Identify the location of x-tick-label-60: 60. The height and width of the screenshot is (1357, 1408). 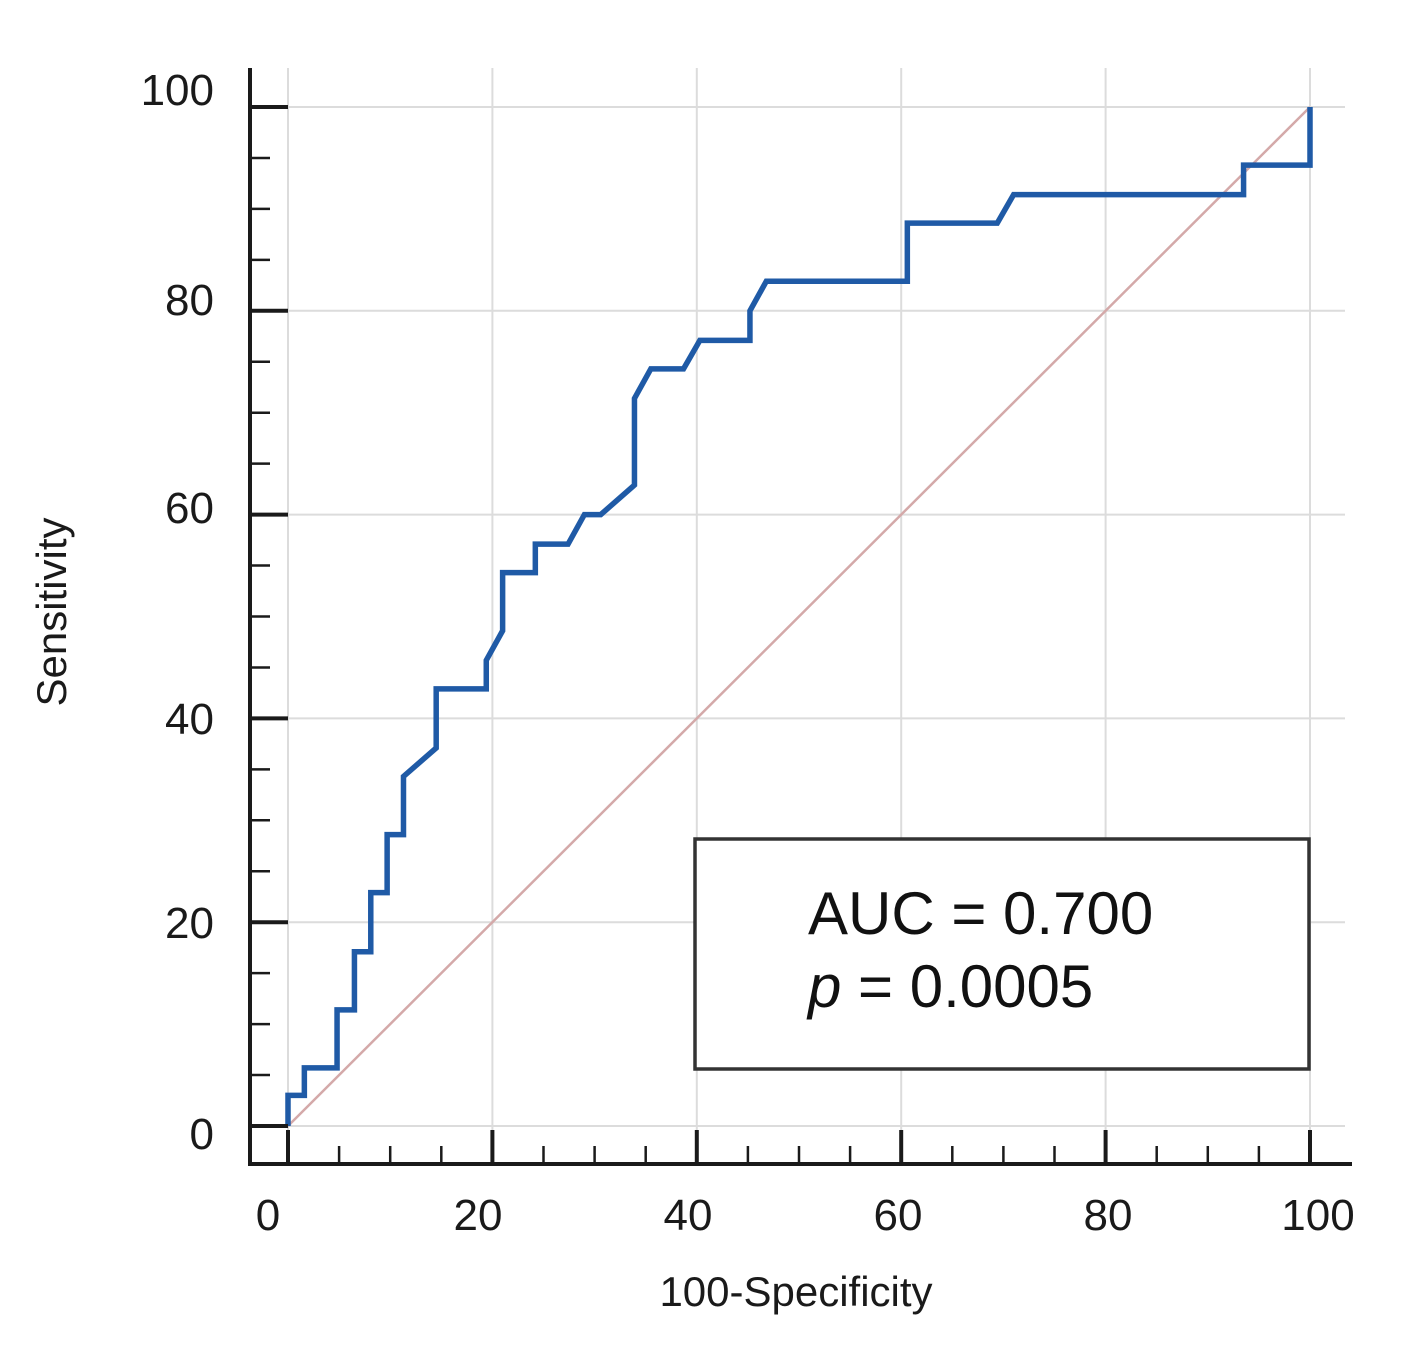
(898, 1215).